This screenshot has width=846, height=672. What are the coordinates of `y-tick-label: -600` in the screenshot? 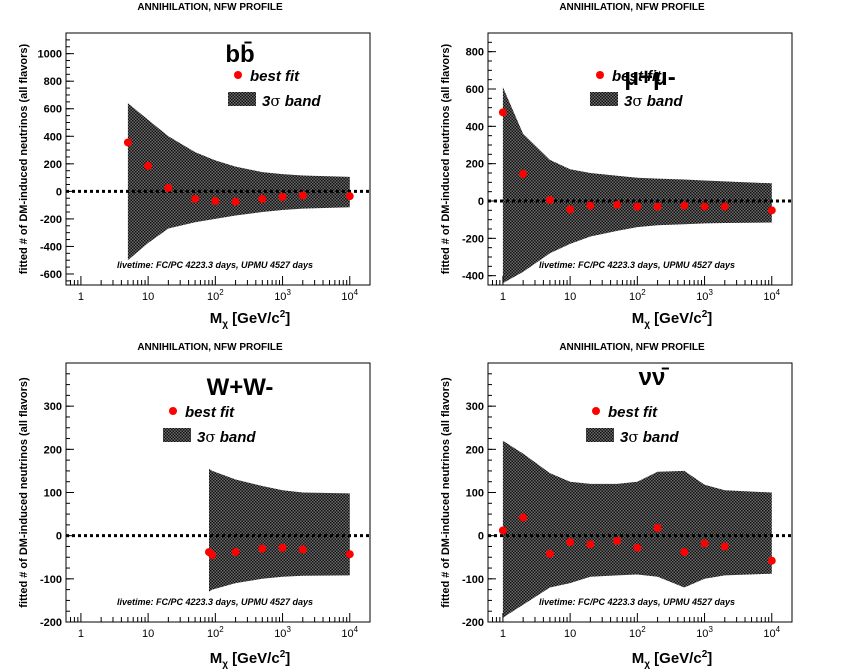 It's located at (51, 275).